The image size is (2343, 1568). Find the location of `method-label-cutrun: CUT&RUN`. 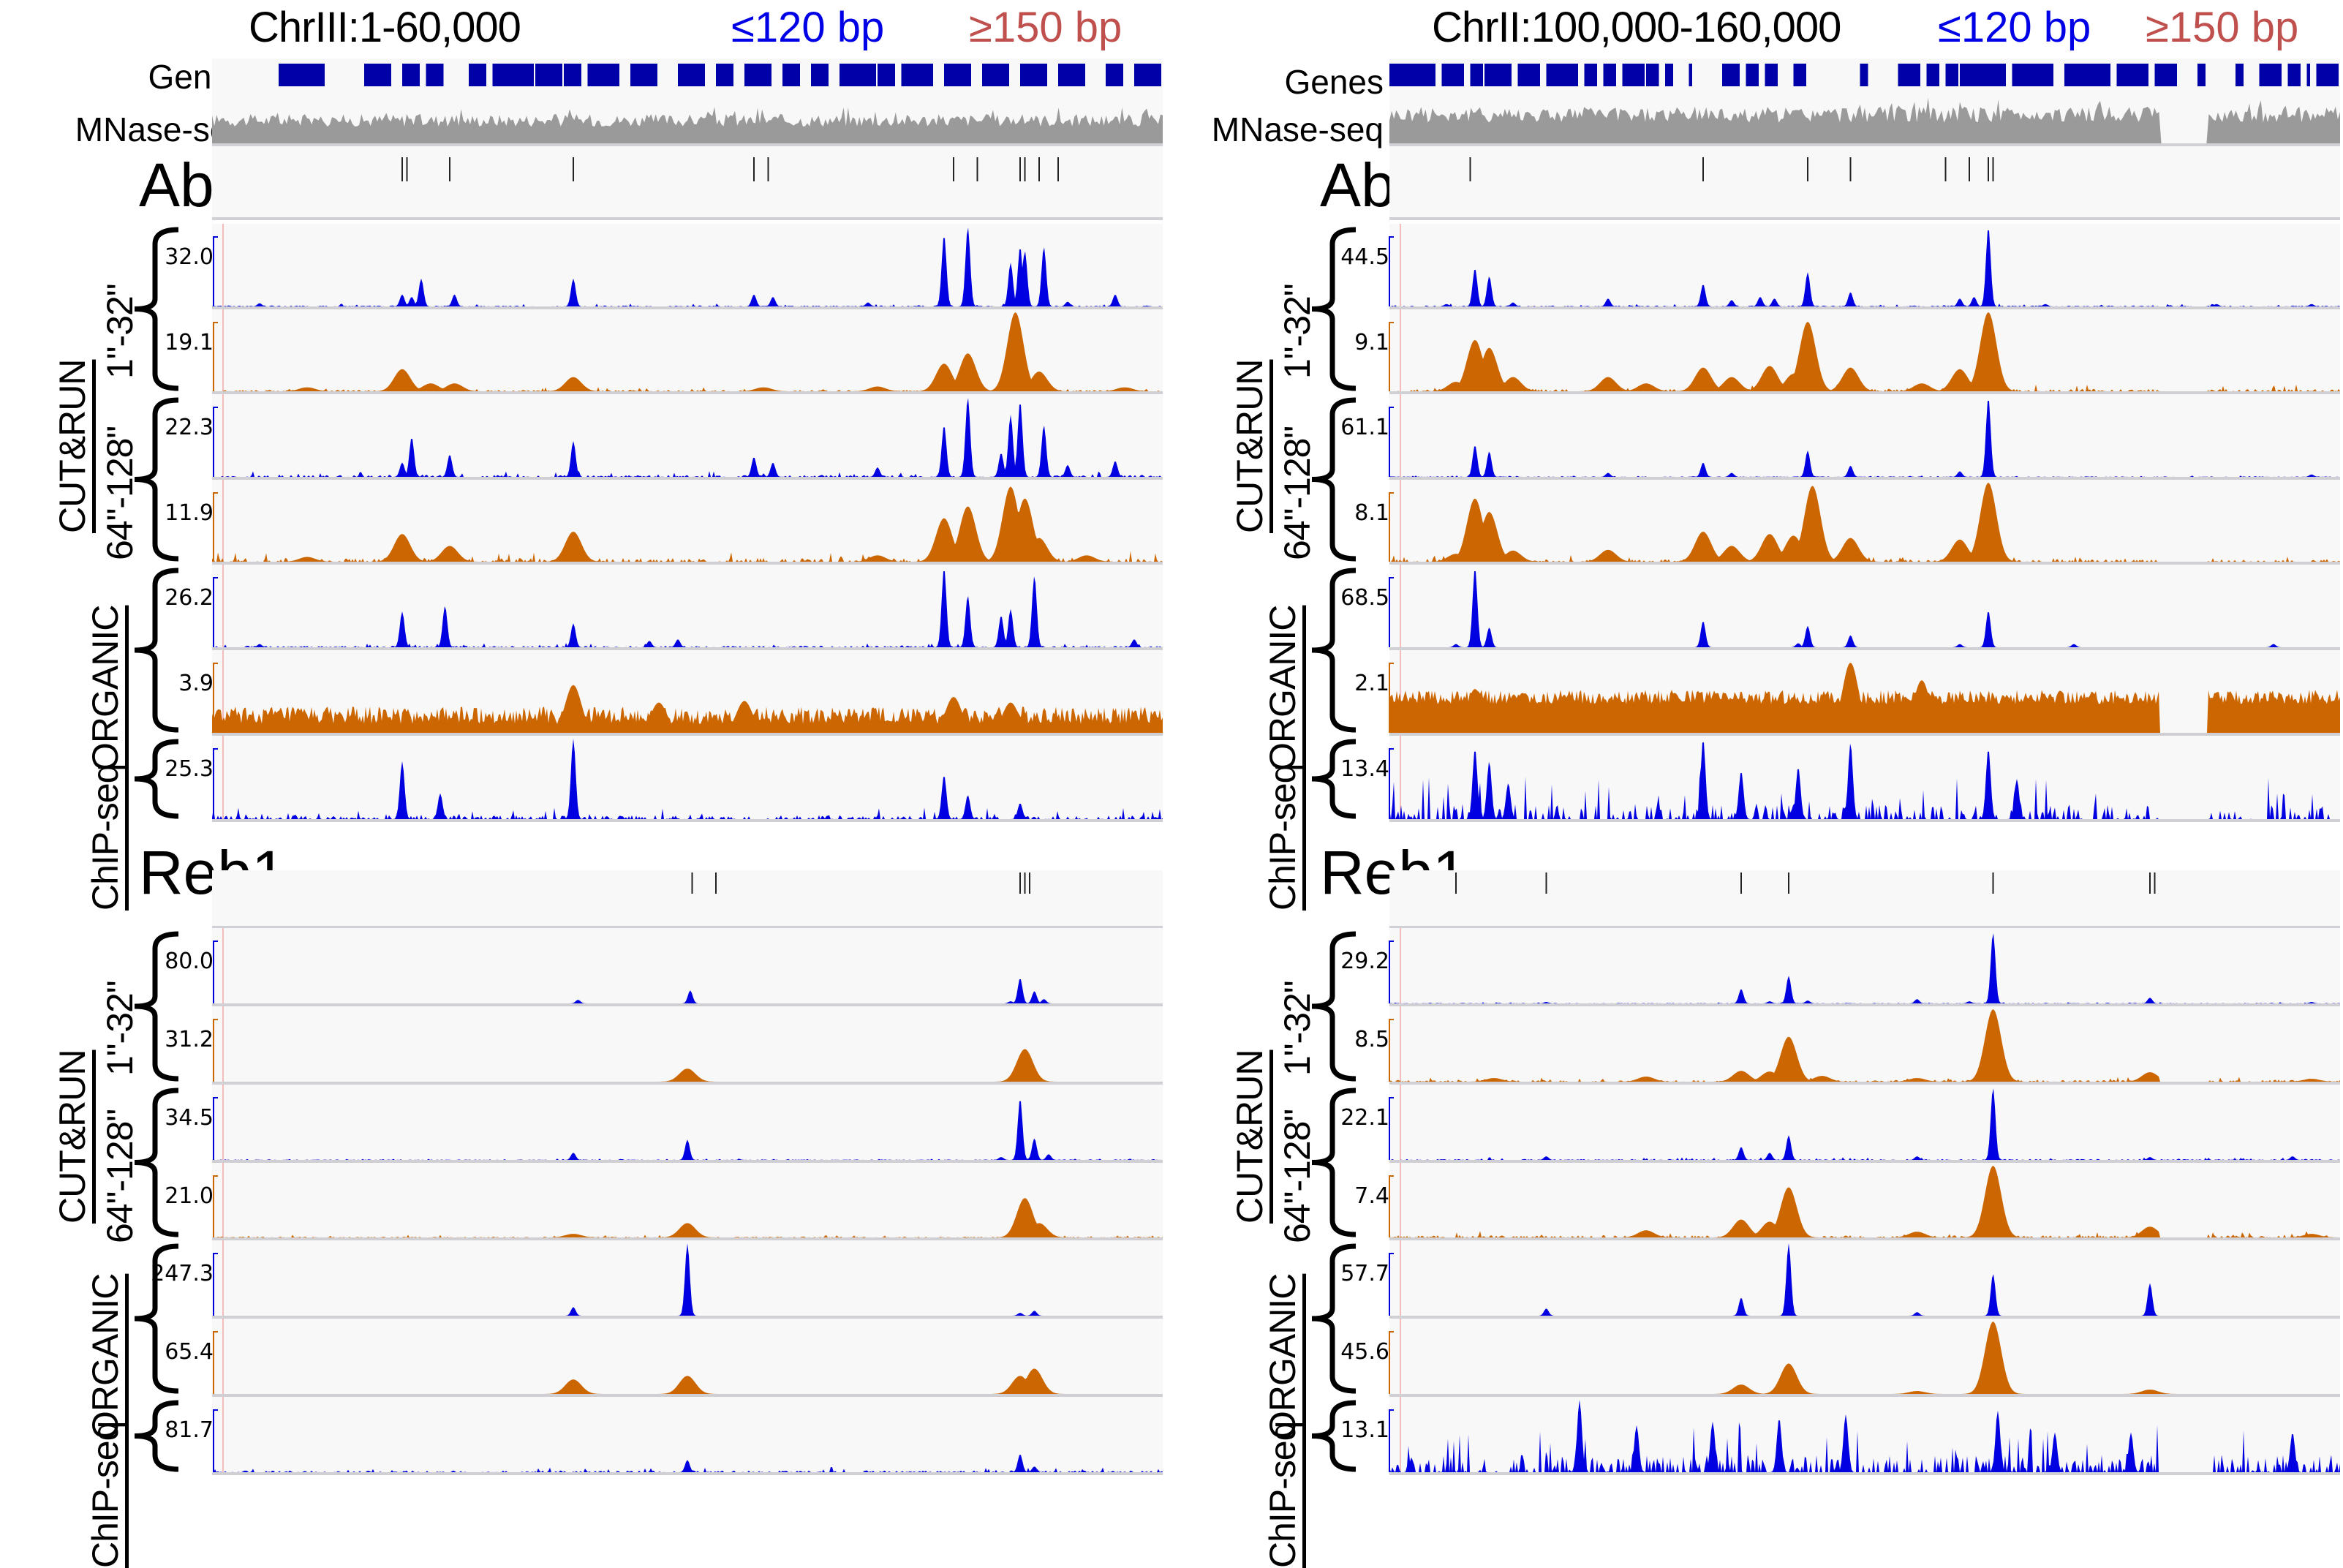

method-label-cutrun: CUT&RUN is located at coordinates (1249, 1136).